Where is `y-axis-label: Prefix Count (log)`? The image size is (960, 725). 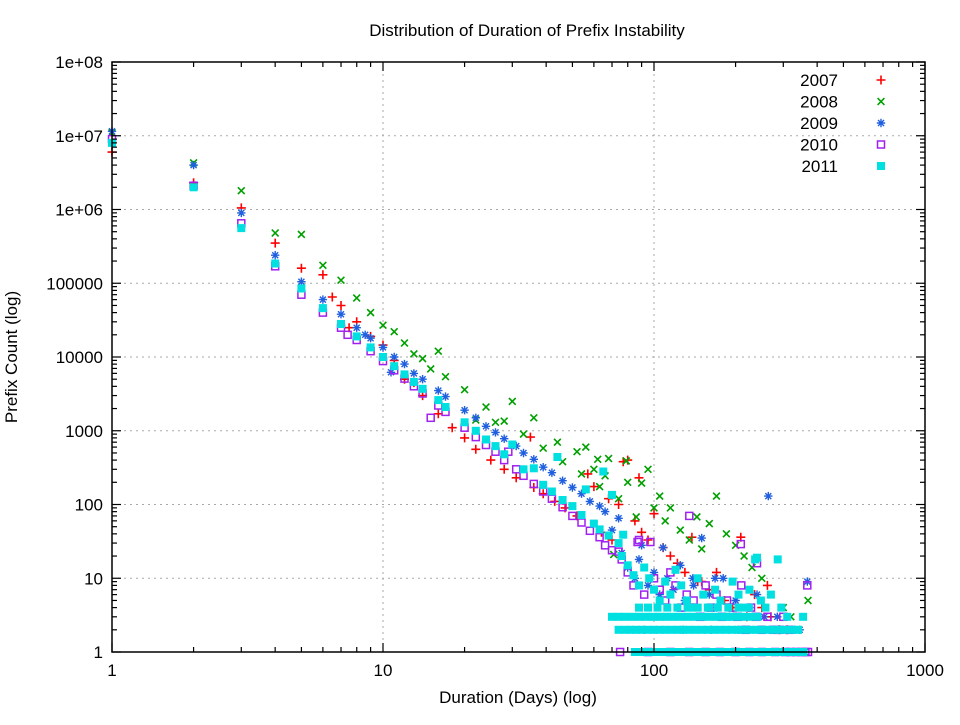
y-axis-label: Prefix Count (log) is located at coordinates (11, 357).